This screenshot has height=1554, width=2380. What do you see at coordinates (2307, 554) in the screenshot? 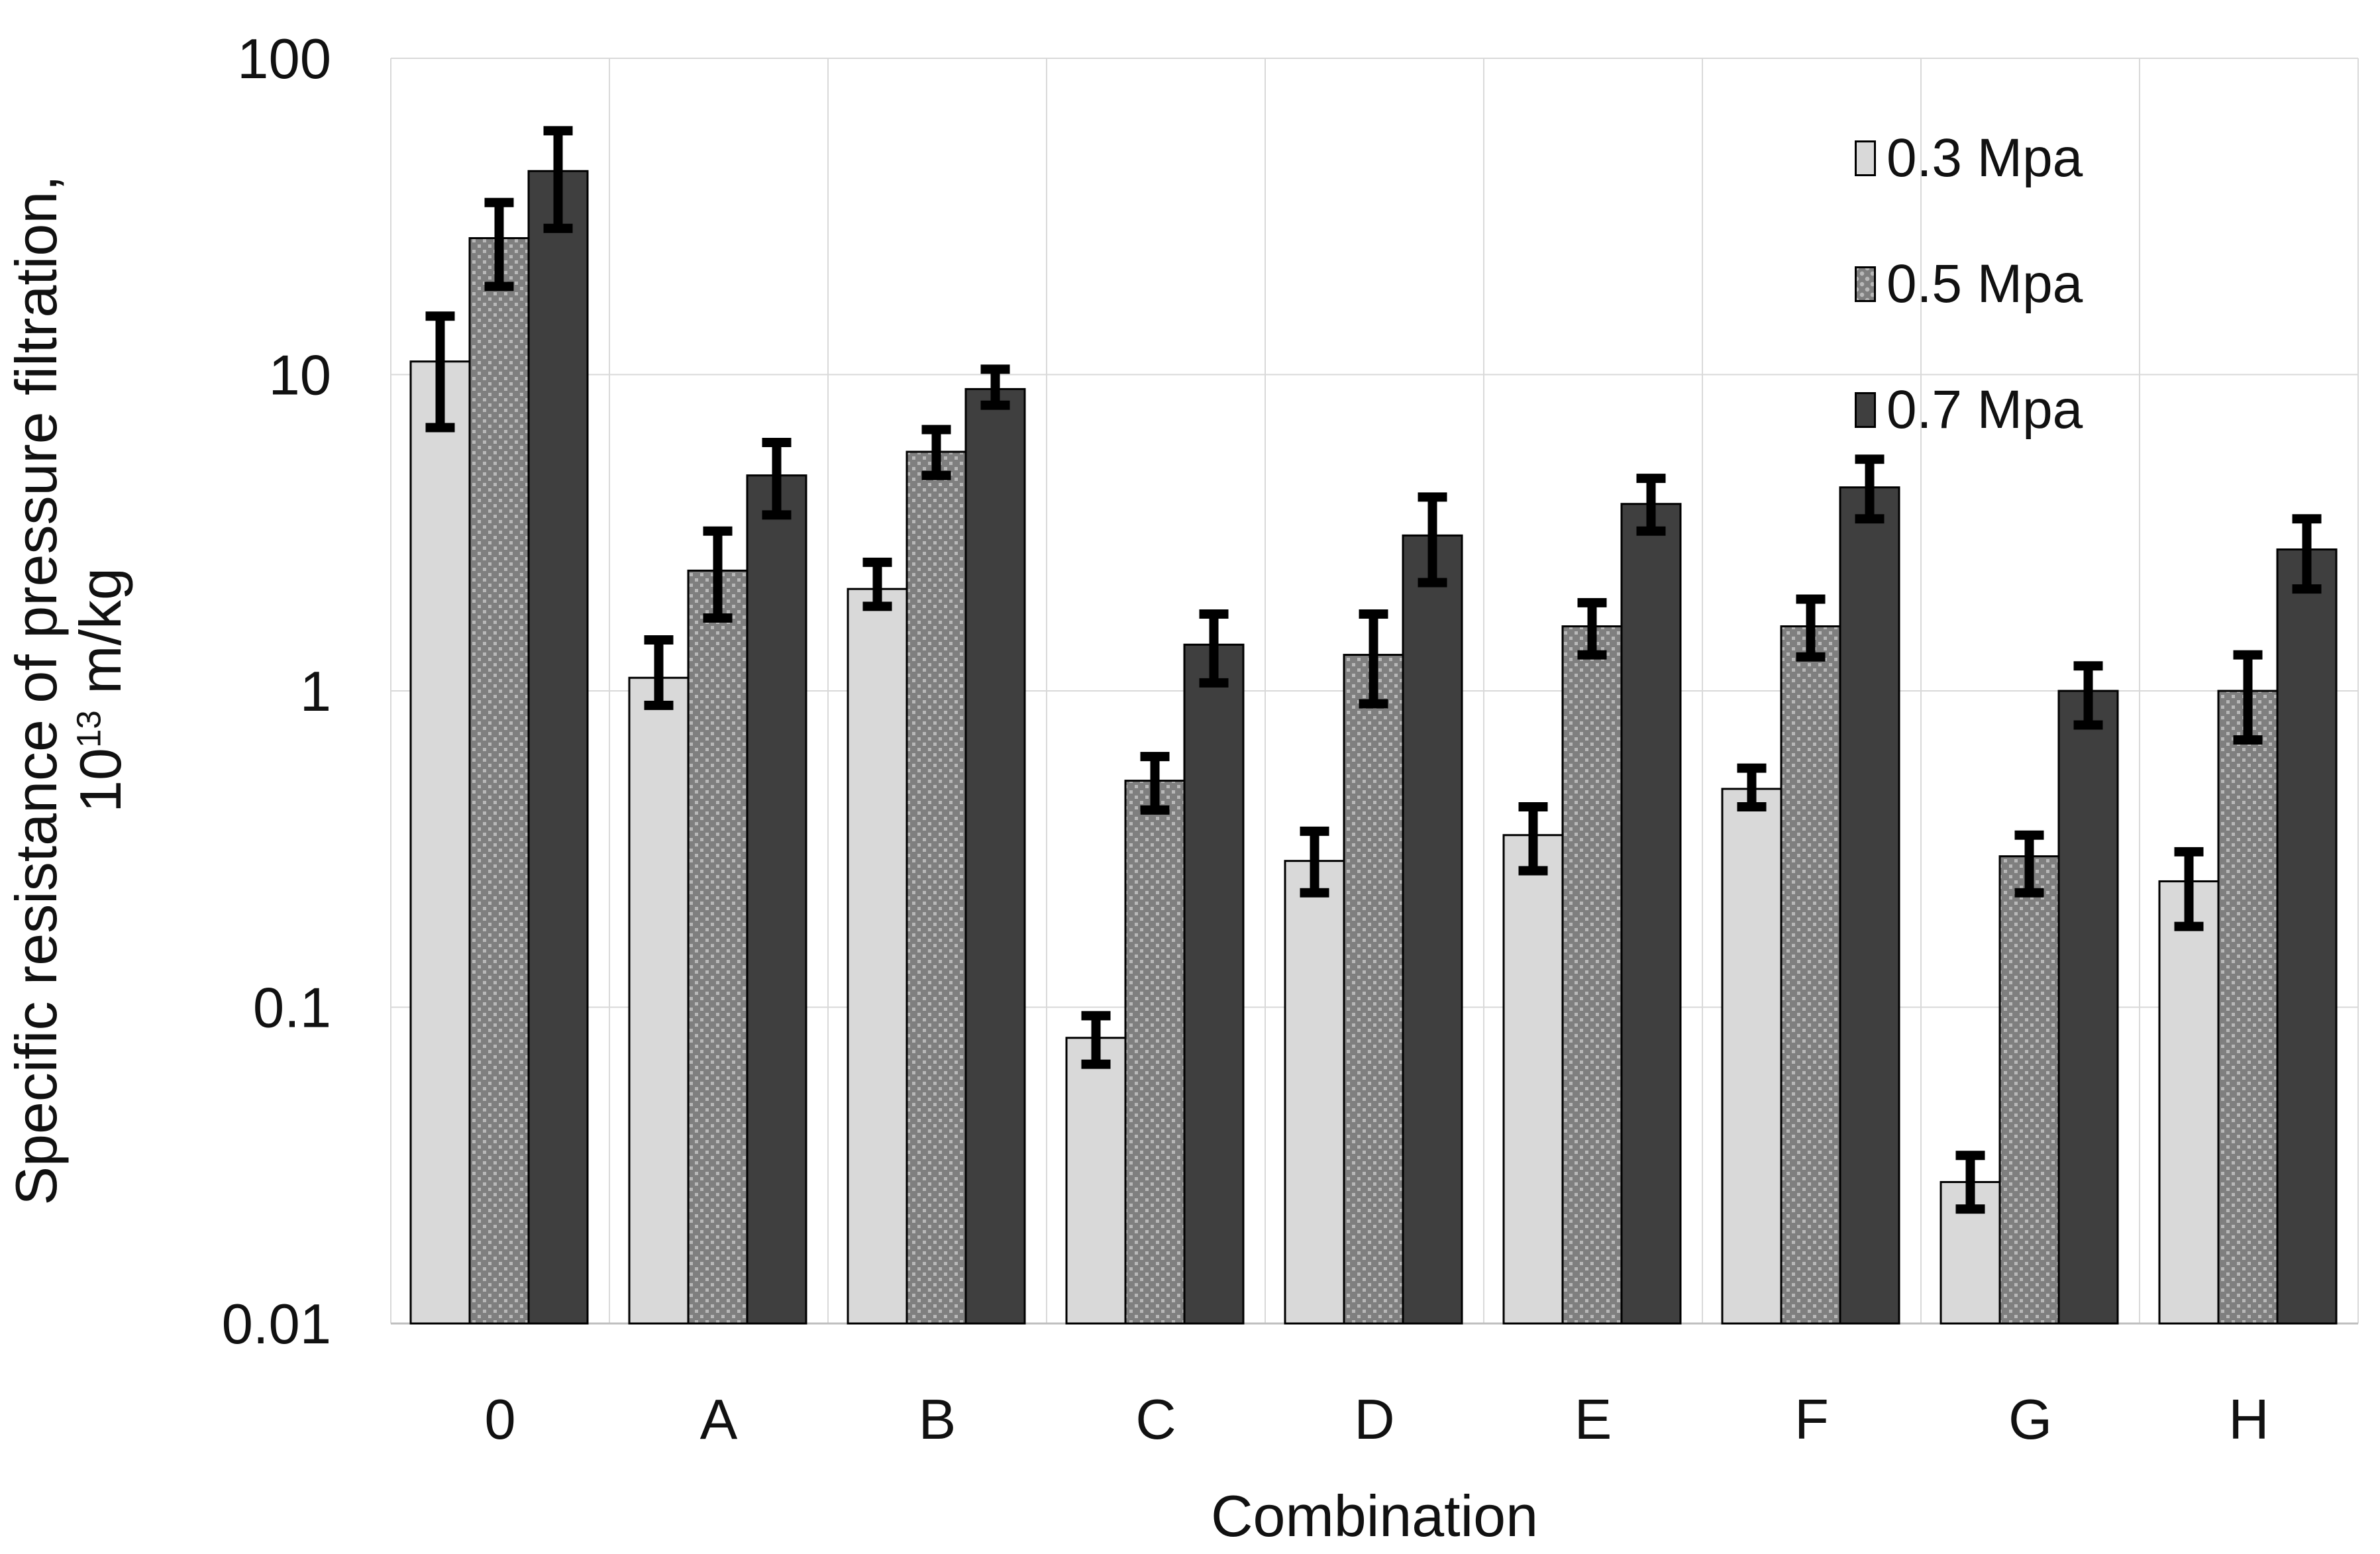
I see `error-bar-H-0.7mpa` at bounding box center [2307, 554].